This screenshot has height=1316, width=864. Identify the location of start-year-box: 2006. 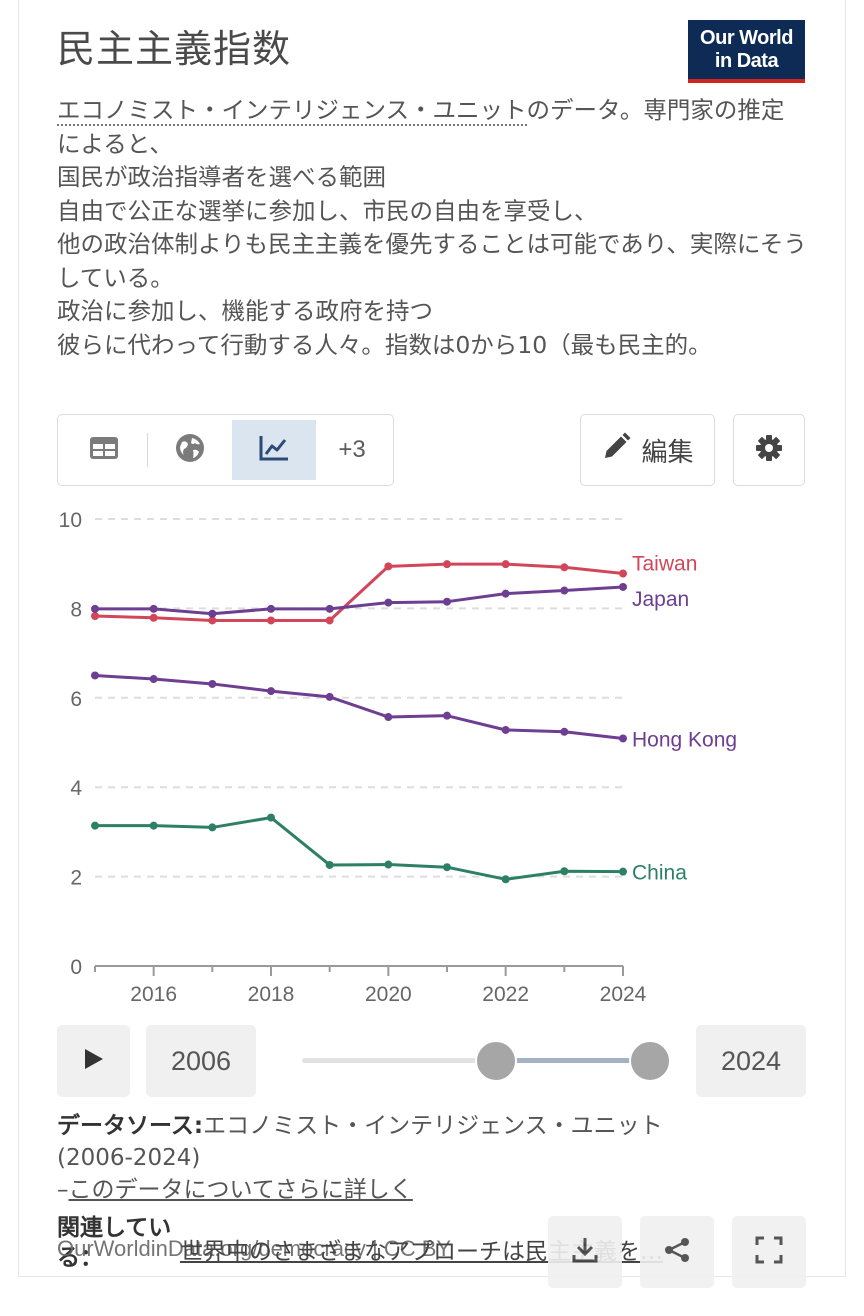
(201, 1061).